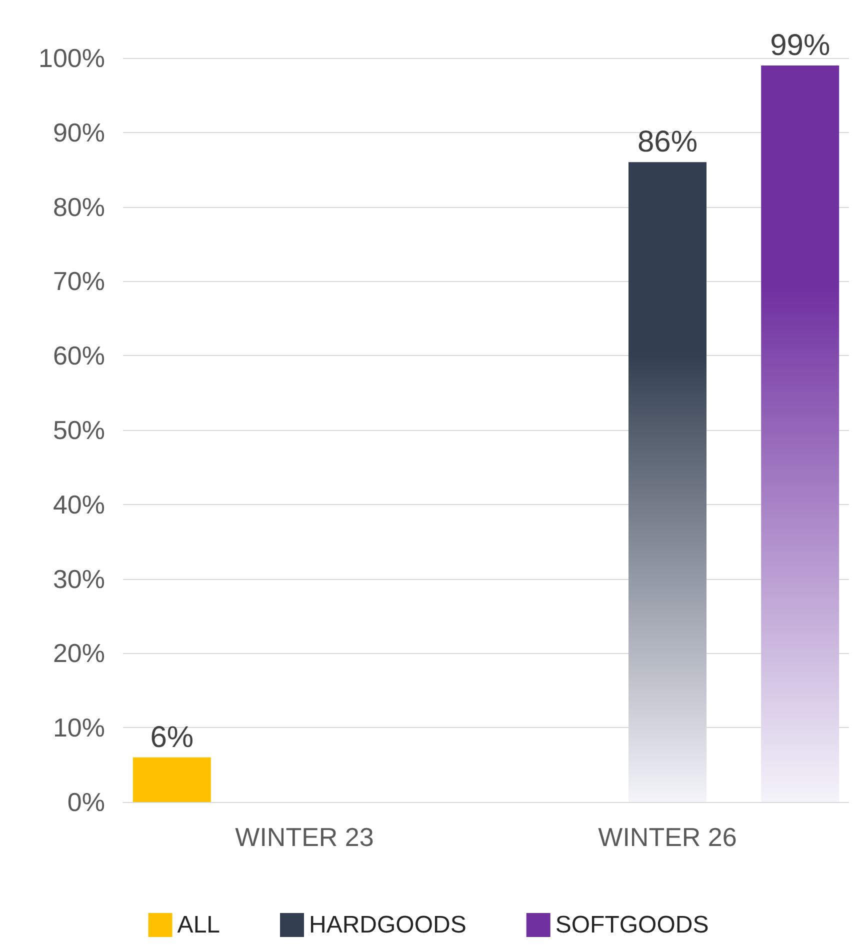 This screenshot has height=950, width=857. I want to click on y-tick-label: 0%, so click(86, 802).